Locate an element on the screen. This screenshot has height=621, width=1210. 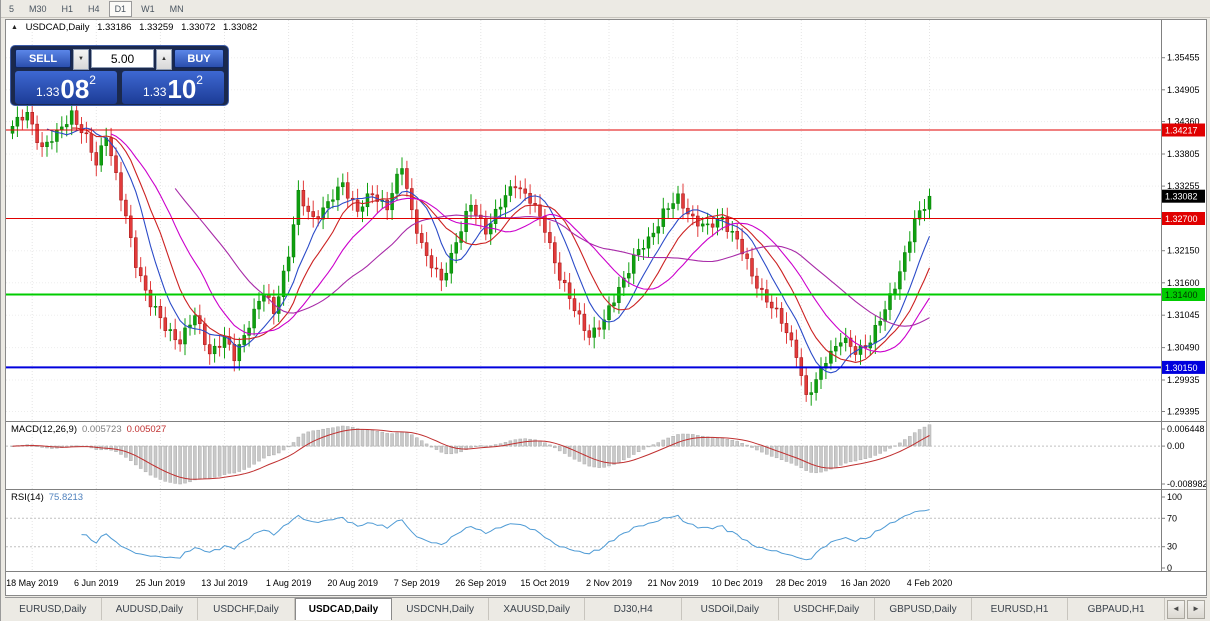
macd-pane is located at coordinates (583, 454).